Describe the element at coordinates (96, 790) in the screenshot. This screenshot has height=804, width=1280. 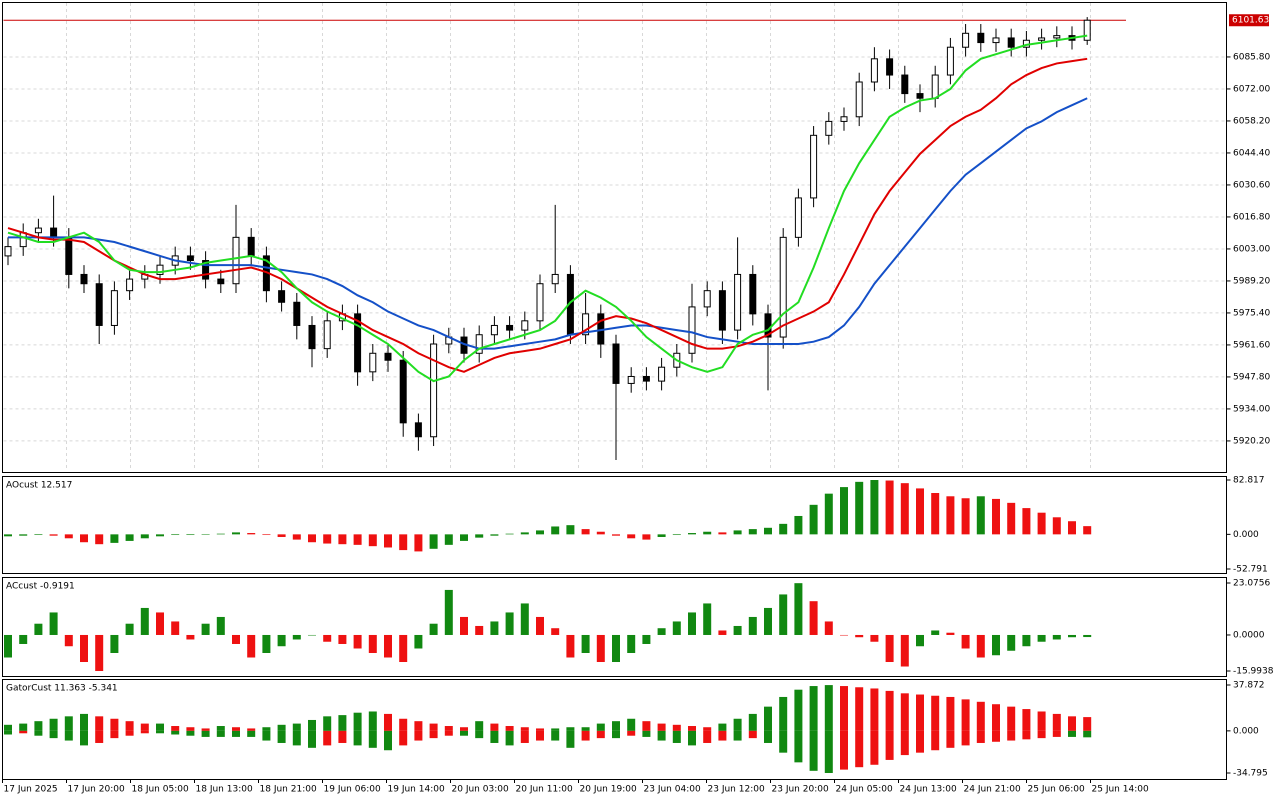
I see `x-tick-label: 17 Jun 20:00` at that location.